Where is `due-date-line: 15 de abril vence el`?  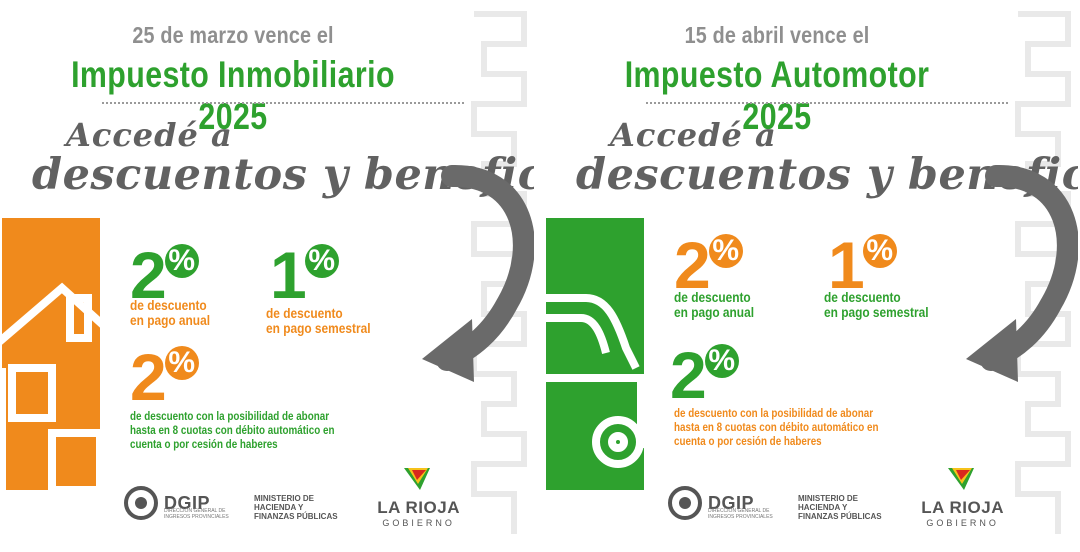
due-date-line: 15 de abril vence el is located at coordinates (777, 35).